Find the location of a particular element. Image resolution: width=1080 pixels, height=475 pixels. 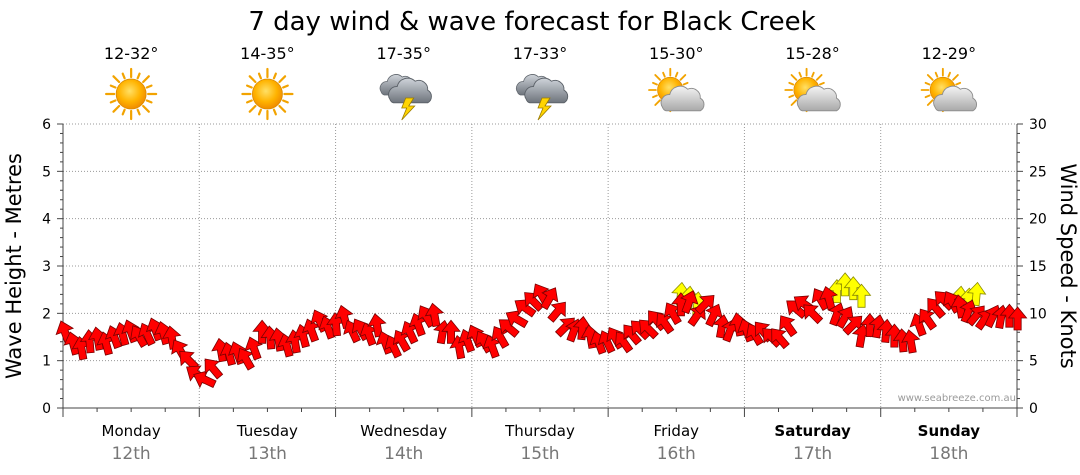

y-axis-right-label: Wind Speed - Knots is located at coordinates (1068, 265).